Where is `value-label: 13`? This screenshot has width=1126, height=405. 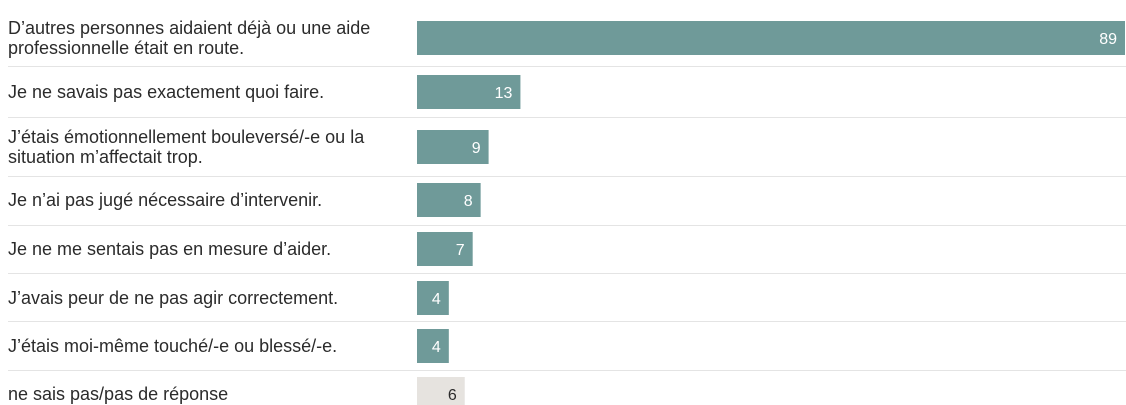
value-label: 13 is located at coordinates (504, 93).